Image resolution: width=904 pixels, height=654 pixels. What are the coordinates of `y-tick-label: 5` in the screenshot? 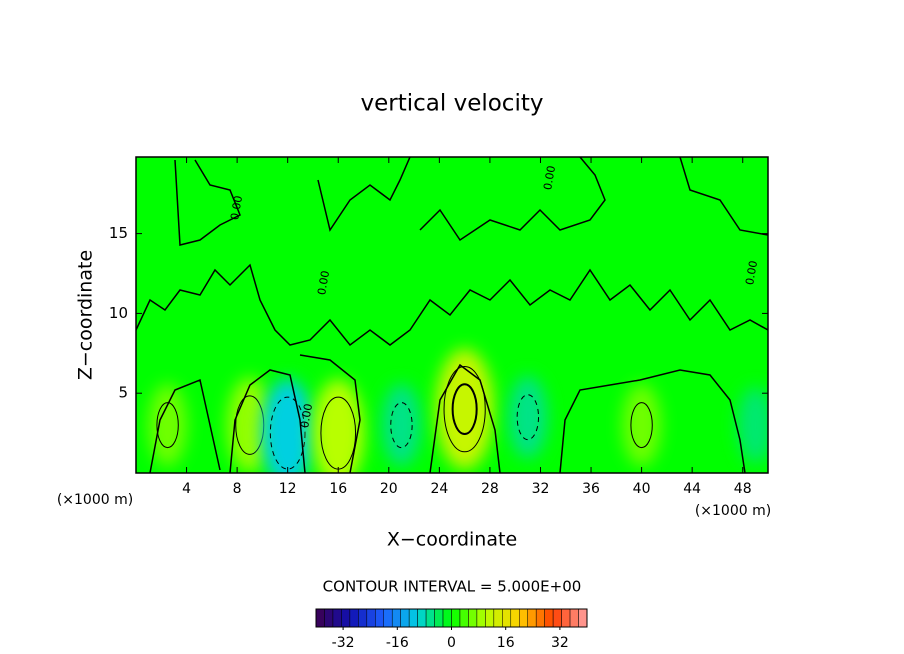 It's located at (123, 393).